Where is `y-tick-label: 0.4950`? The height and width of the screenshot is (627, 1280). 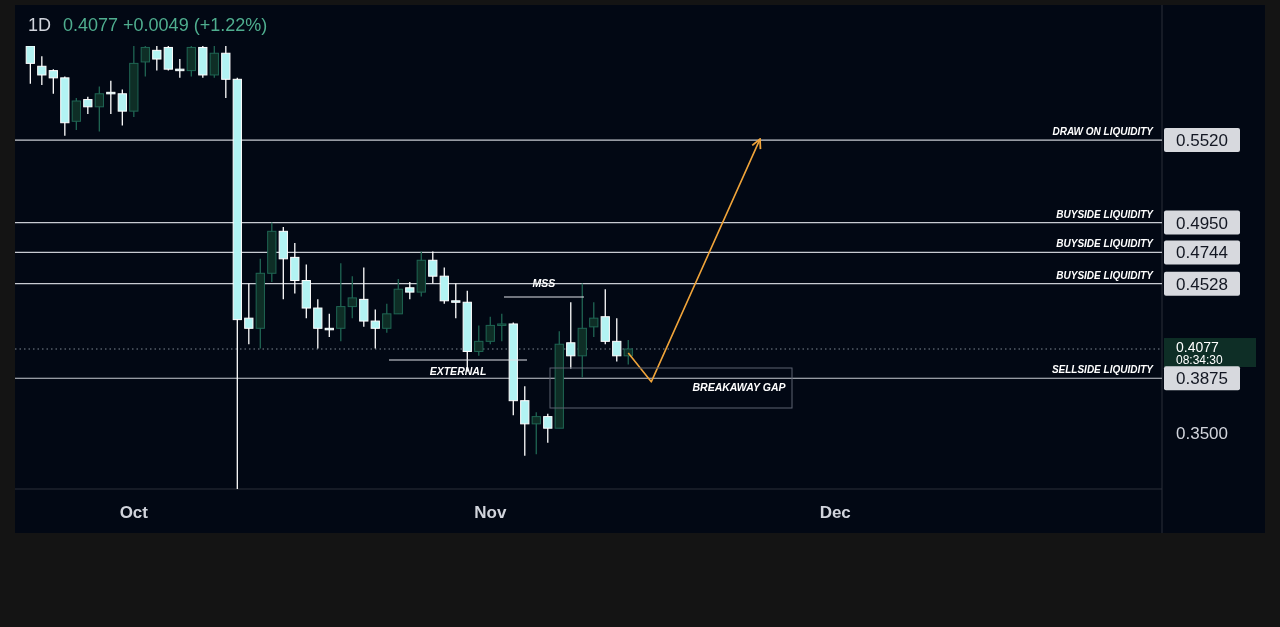 y-tick-label: 0.4950 is located at coordinates (1202, 223).